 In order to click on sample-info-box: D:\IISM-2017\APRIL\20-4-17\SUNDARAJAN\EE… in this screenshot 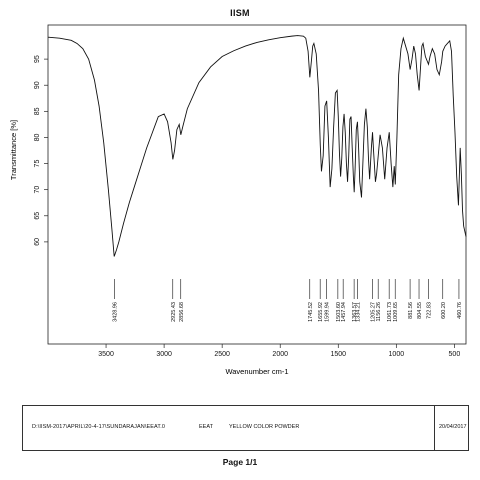, I will do `click(245, 428)`.